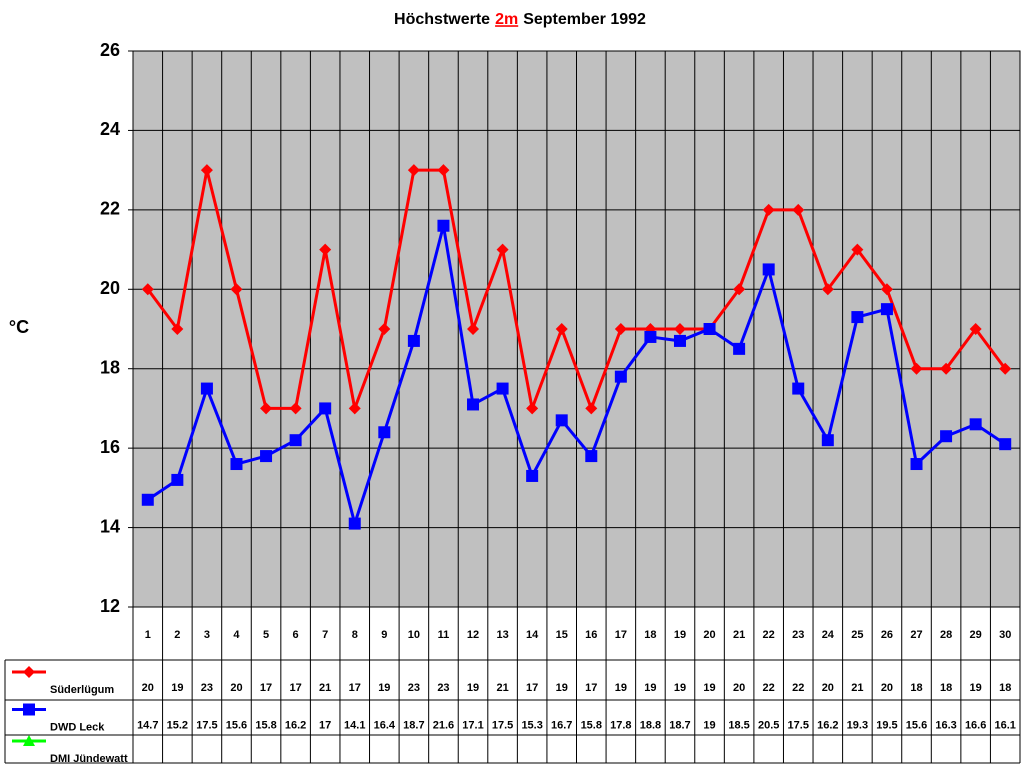  What do you see at coordinates (354, 725) in the screenshot?
I see `table-value: 14.1` at bounding box center [354, 725].